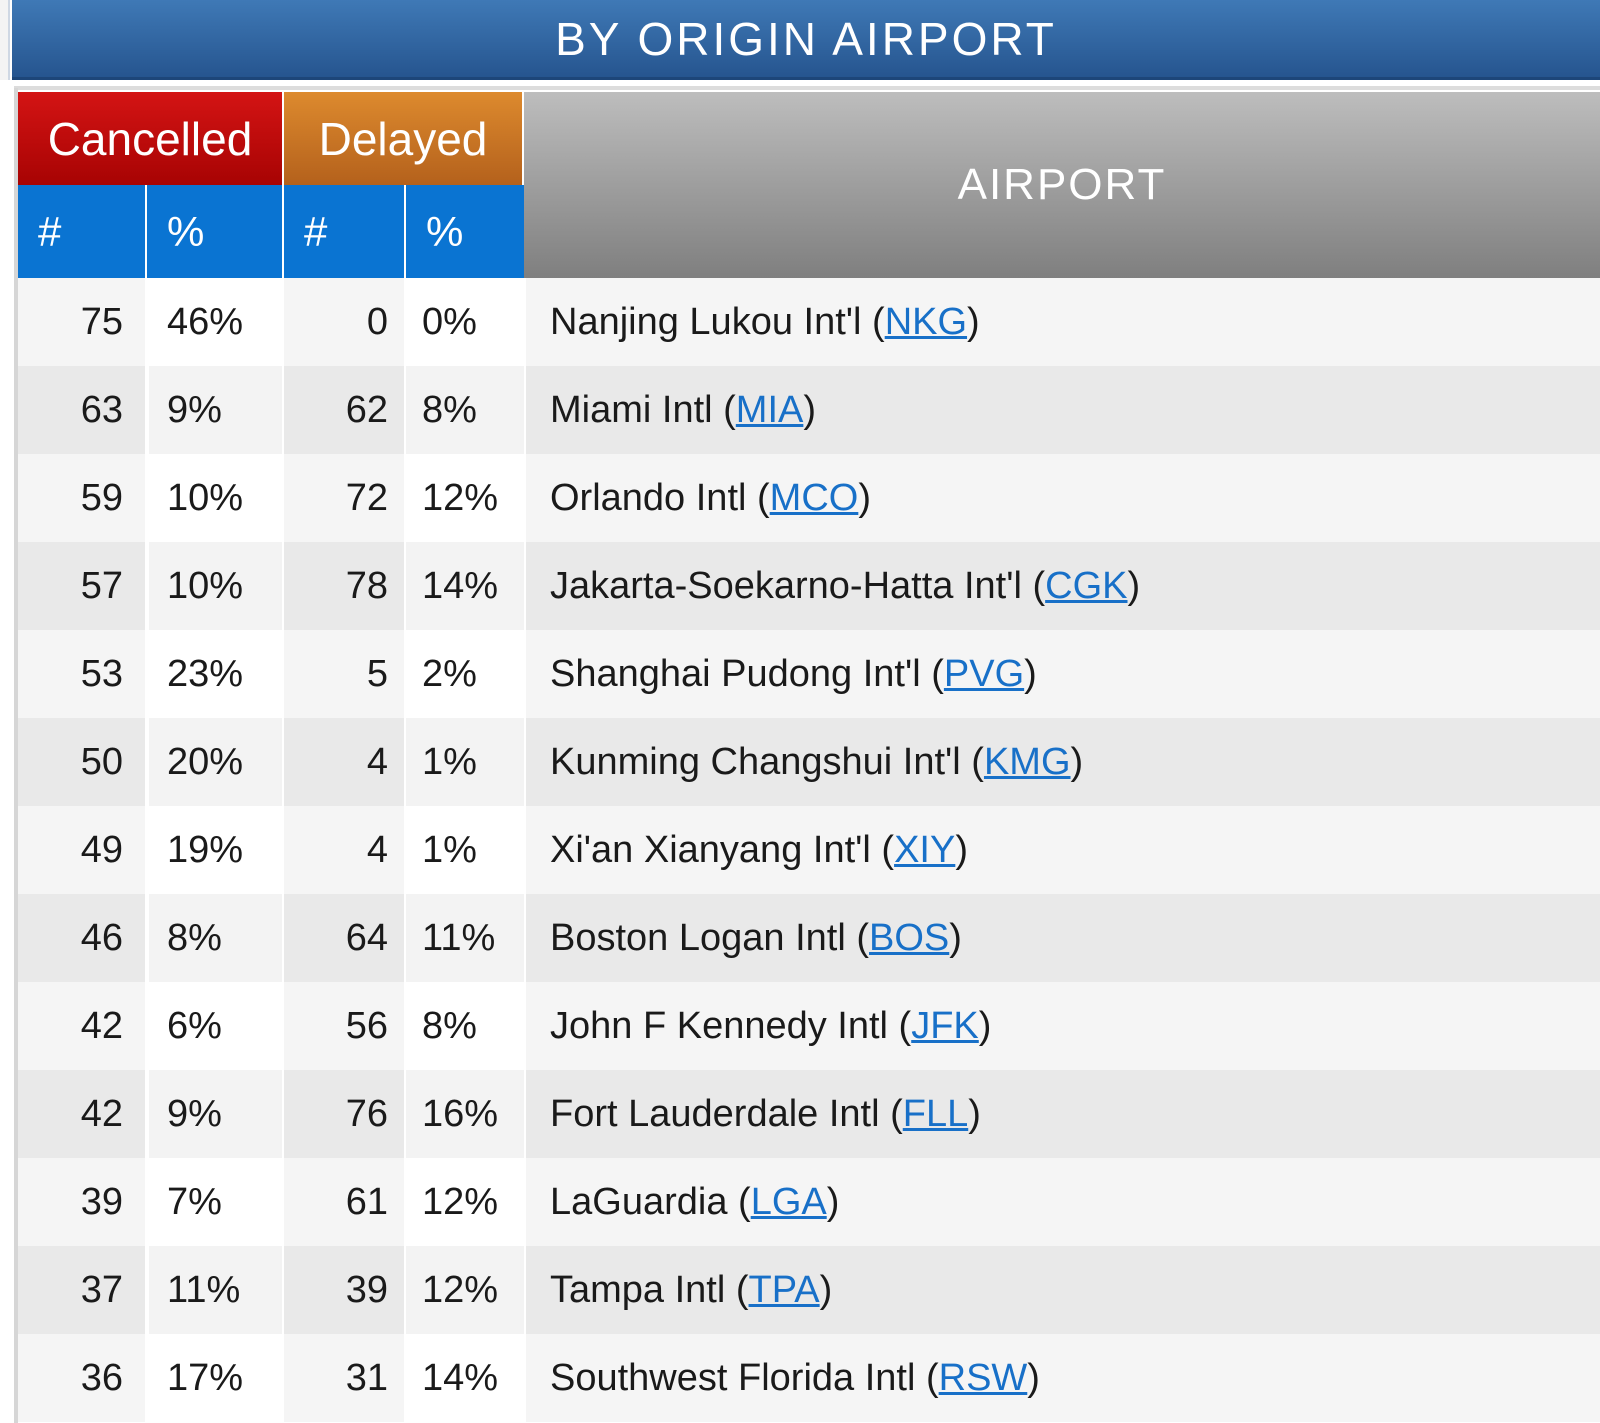  What do you see at coordinates (809, 410) in the screenshot?
I see `table-row: 63 9% 62 8% Miami Intl (MIA)` at bounding box center [809, 410].